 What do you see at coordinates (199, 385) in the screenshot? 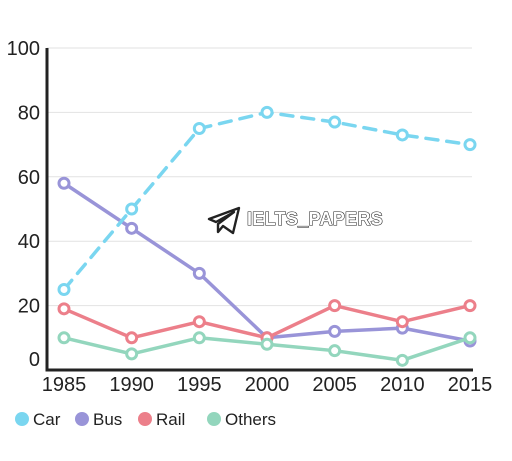
I see `x-tick-label: 1995` at bounding box center [199, 385].